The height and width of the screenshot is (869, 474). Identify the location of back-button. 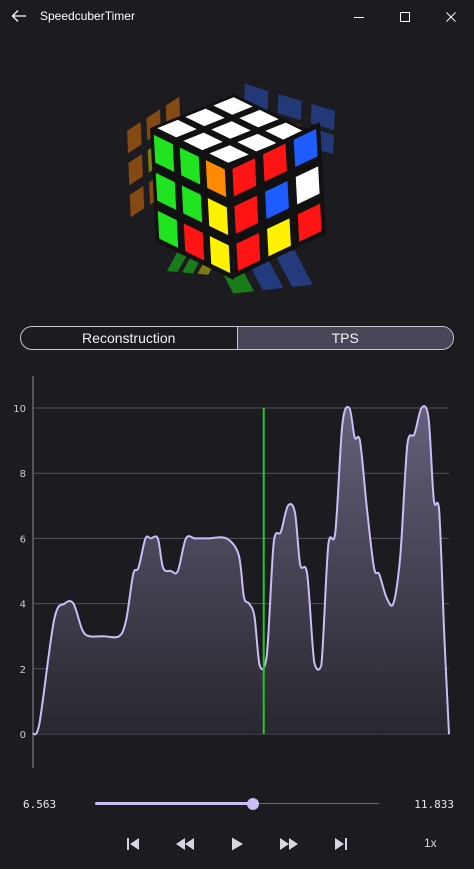
(19, 16).